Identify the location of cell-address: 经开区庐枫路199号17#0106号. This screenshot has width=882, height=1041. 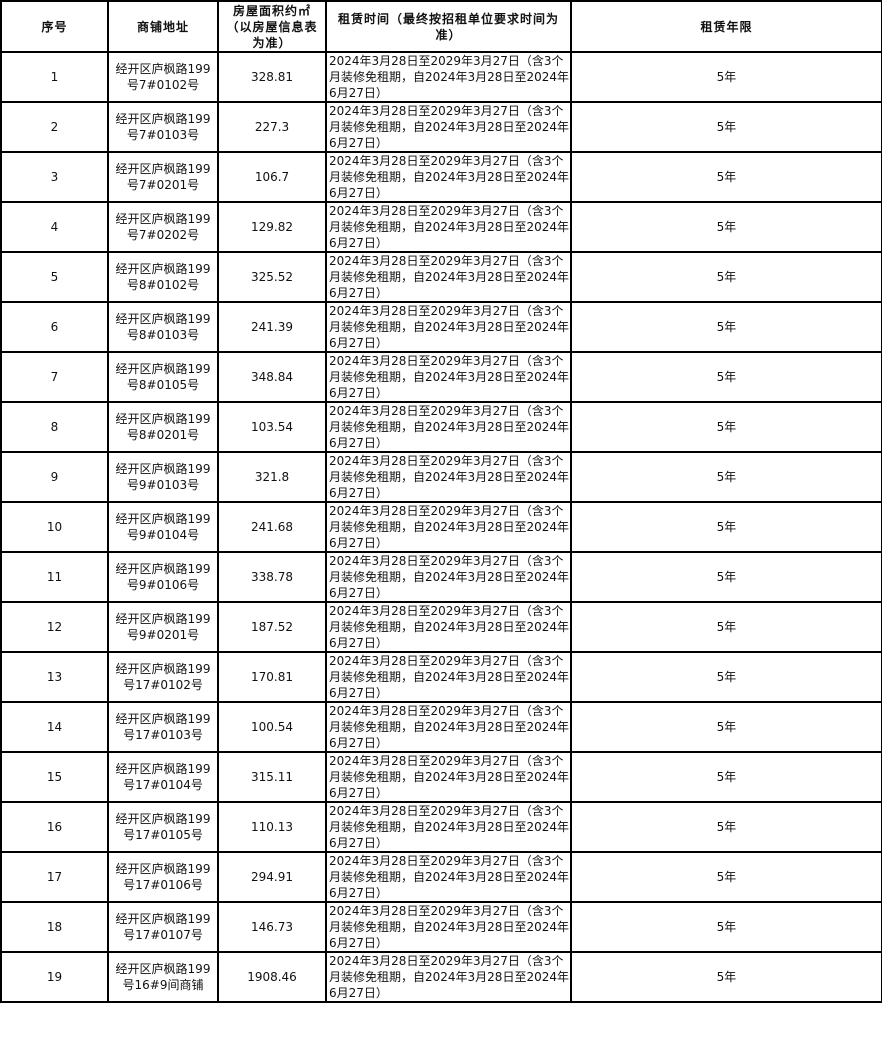
(163, 877).